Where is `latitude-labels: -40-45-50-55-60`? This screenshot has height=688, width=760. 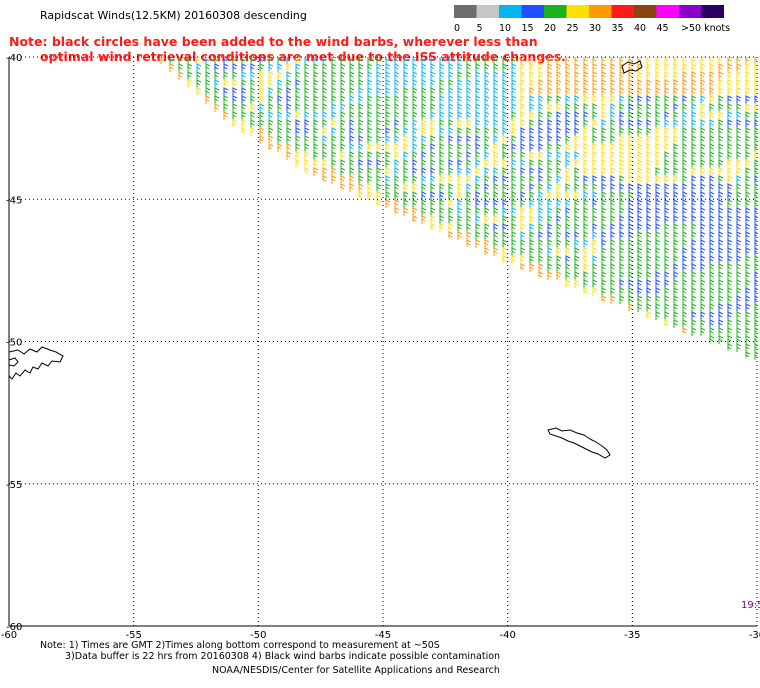
latitude-labels: -40-45-50-55-60 is located at coordinates (14, 343).